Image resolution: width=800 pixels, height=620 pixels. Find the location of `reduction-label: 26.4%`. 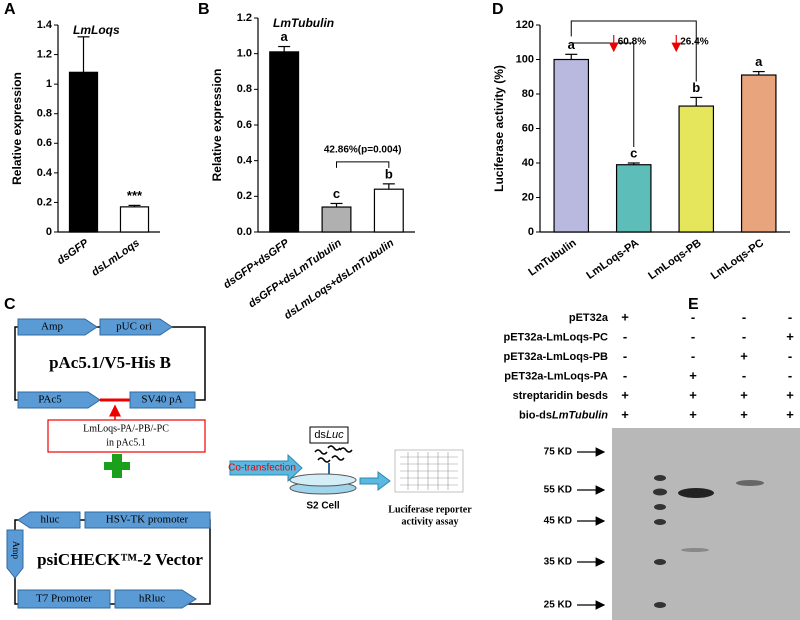

reduction-label: 26.4% is located at coordinates (694, 42).